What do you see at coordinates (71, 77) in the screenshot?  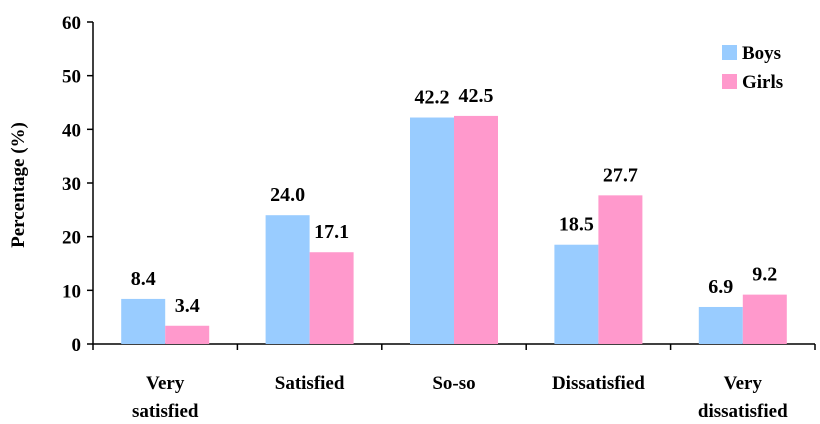 I see `y-tick-label: 50` at bounding box center [71, 77].